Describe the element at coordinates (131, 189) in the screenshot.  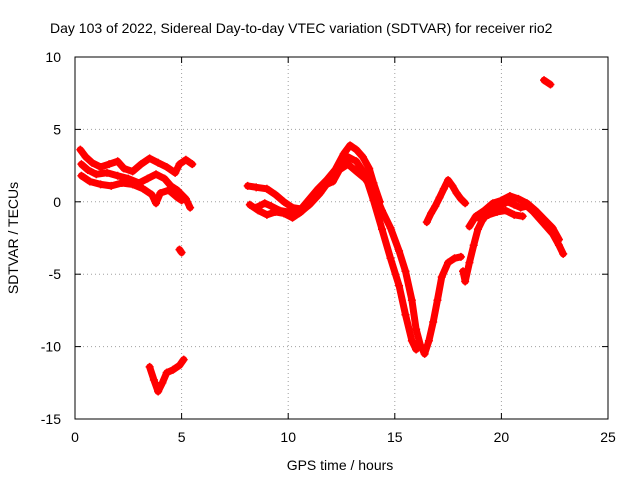
I see `series-track-early-lower` at that location.